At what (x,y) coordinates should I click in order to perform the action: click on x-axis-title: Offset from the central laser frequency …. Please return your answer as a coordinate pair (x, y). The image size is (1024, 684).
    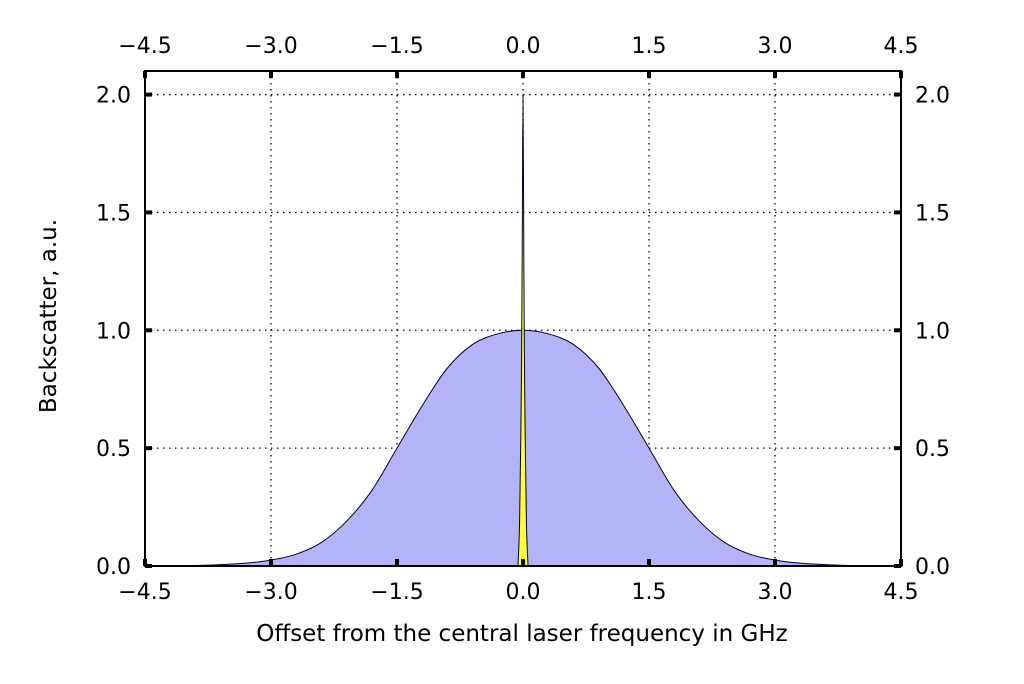
    Looking at the image, I should click on (521, 634).